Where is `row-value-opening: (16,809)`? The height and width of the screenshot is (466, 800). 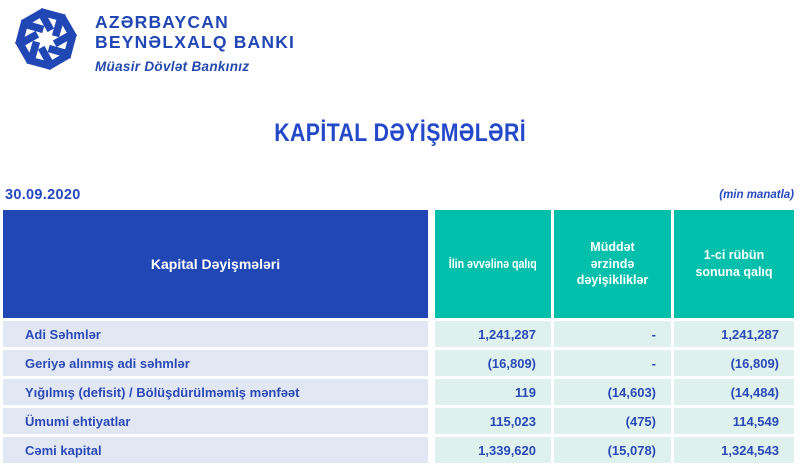
row-value-opening: (16,809) is located at coordinates (493, 363).